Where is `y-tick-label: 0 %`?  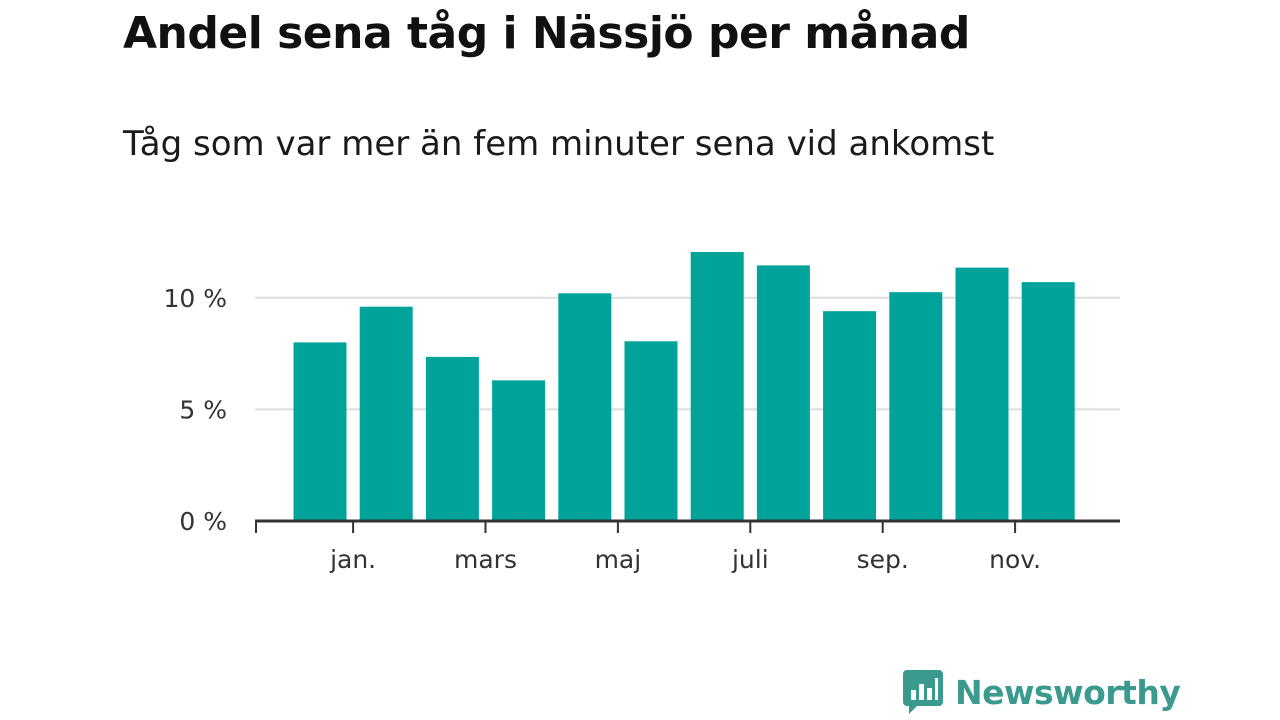
y-tick-label: 0 % is located at coordinates (203, 521).